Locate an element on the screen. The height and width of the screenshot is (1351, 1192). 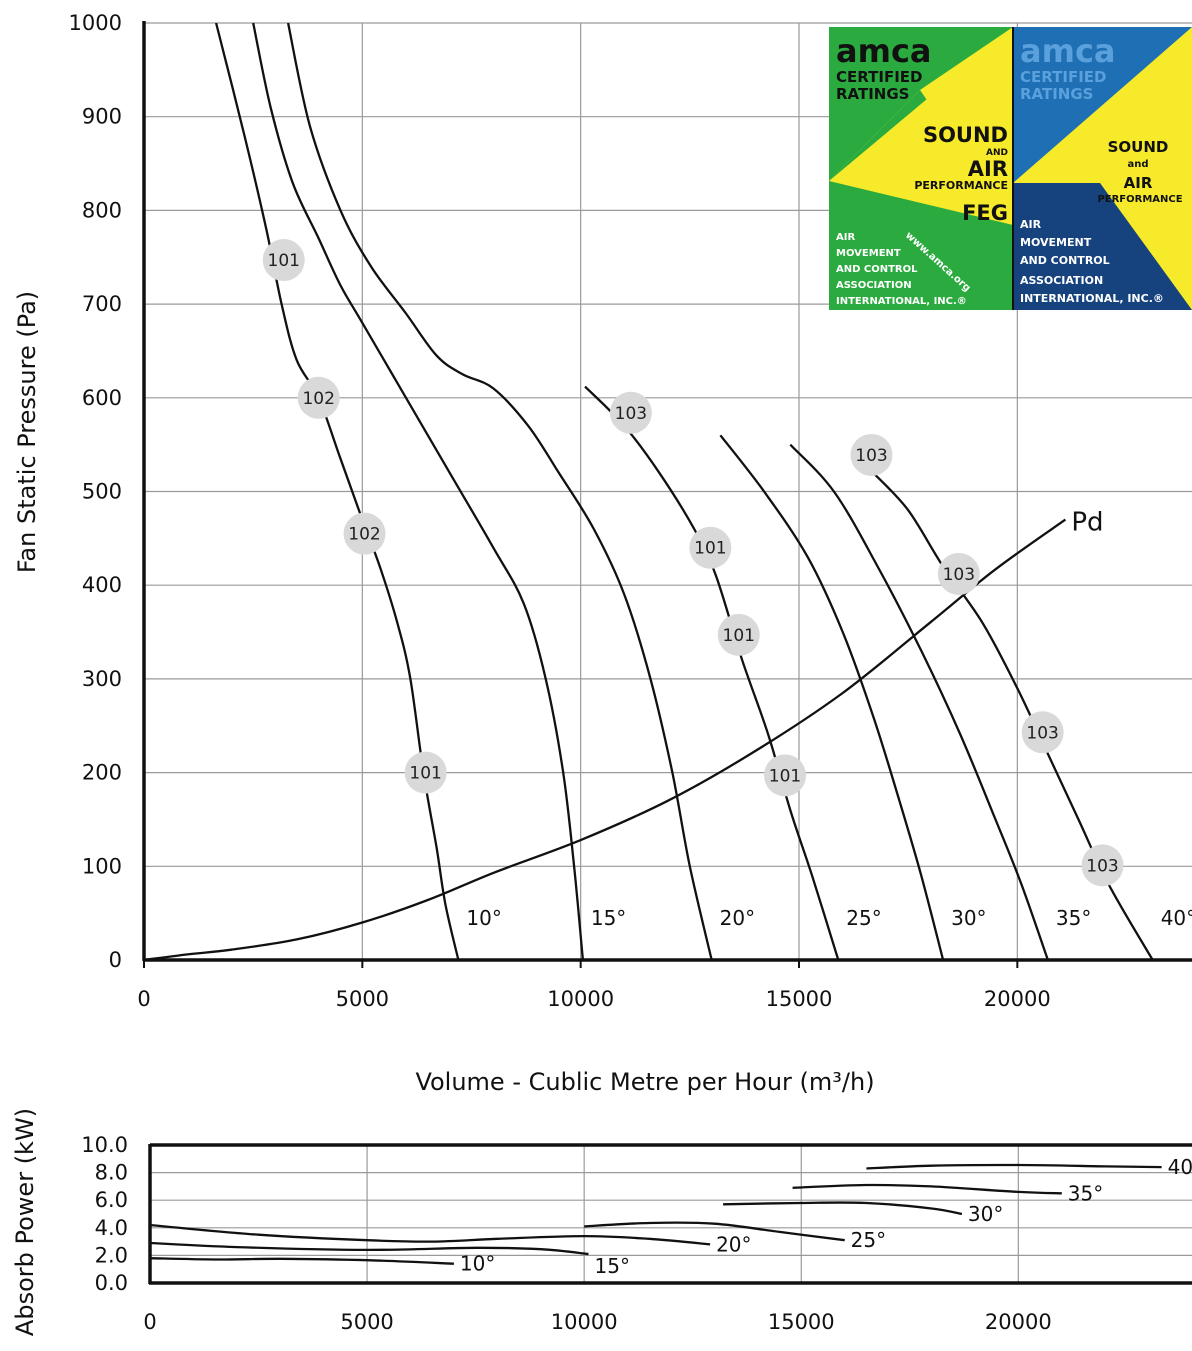
logo-blue-brand: amca is located at coordinates (1068, 51).